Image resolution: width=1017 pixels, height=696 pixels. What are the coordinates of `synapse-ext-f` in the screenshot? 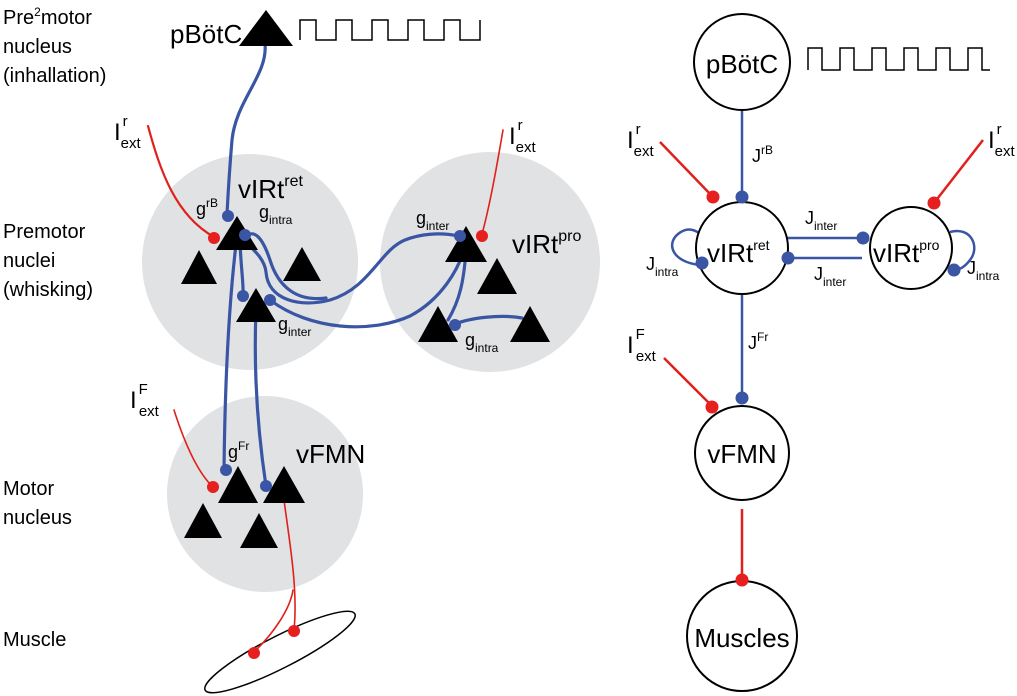 It's located at (213, 487).